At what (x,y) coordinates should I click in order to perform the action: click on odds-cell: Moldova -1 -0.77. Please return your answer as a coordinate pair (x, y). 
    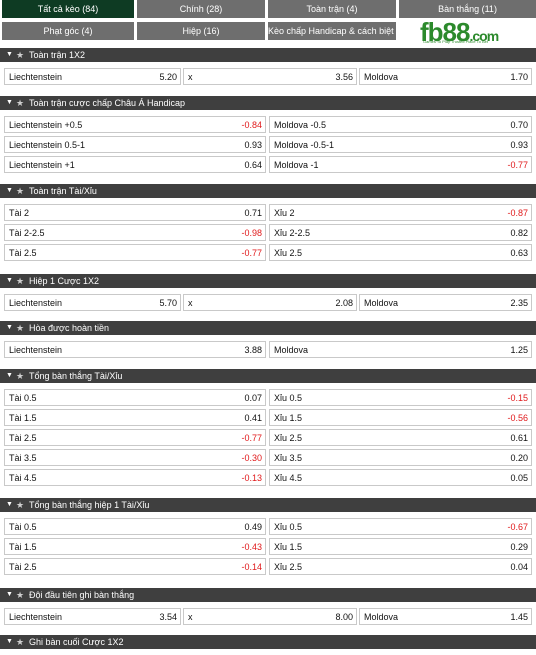
    Looking at the image, I should click on (400, 164).